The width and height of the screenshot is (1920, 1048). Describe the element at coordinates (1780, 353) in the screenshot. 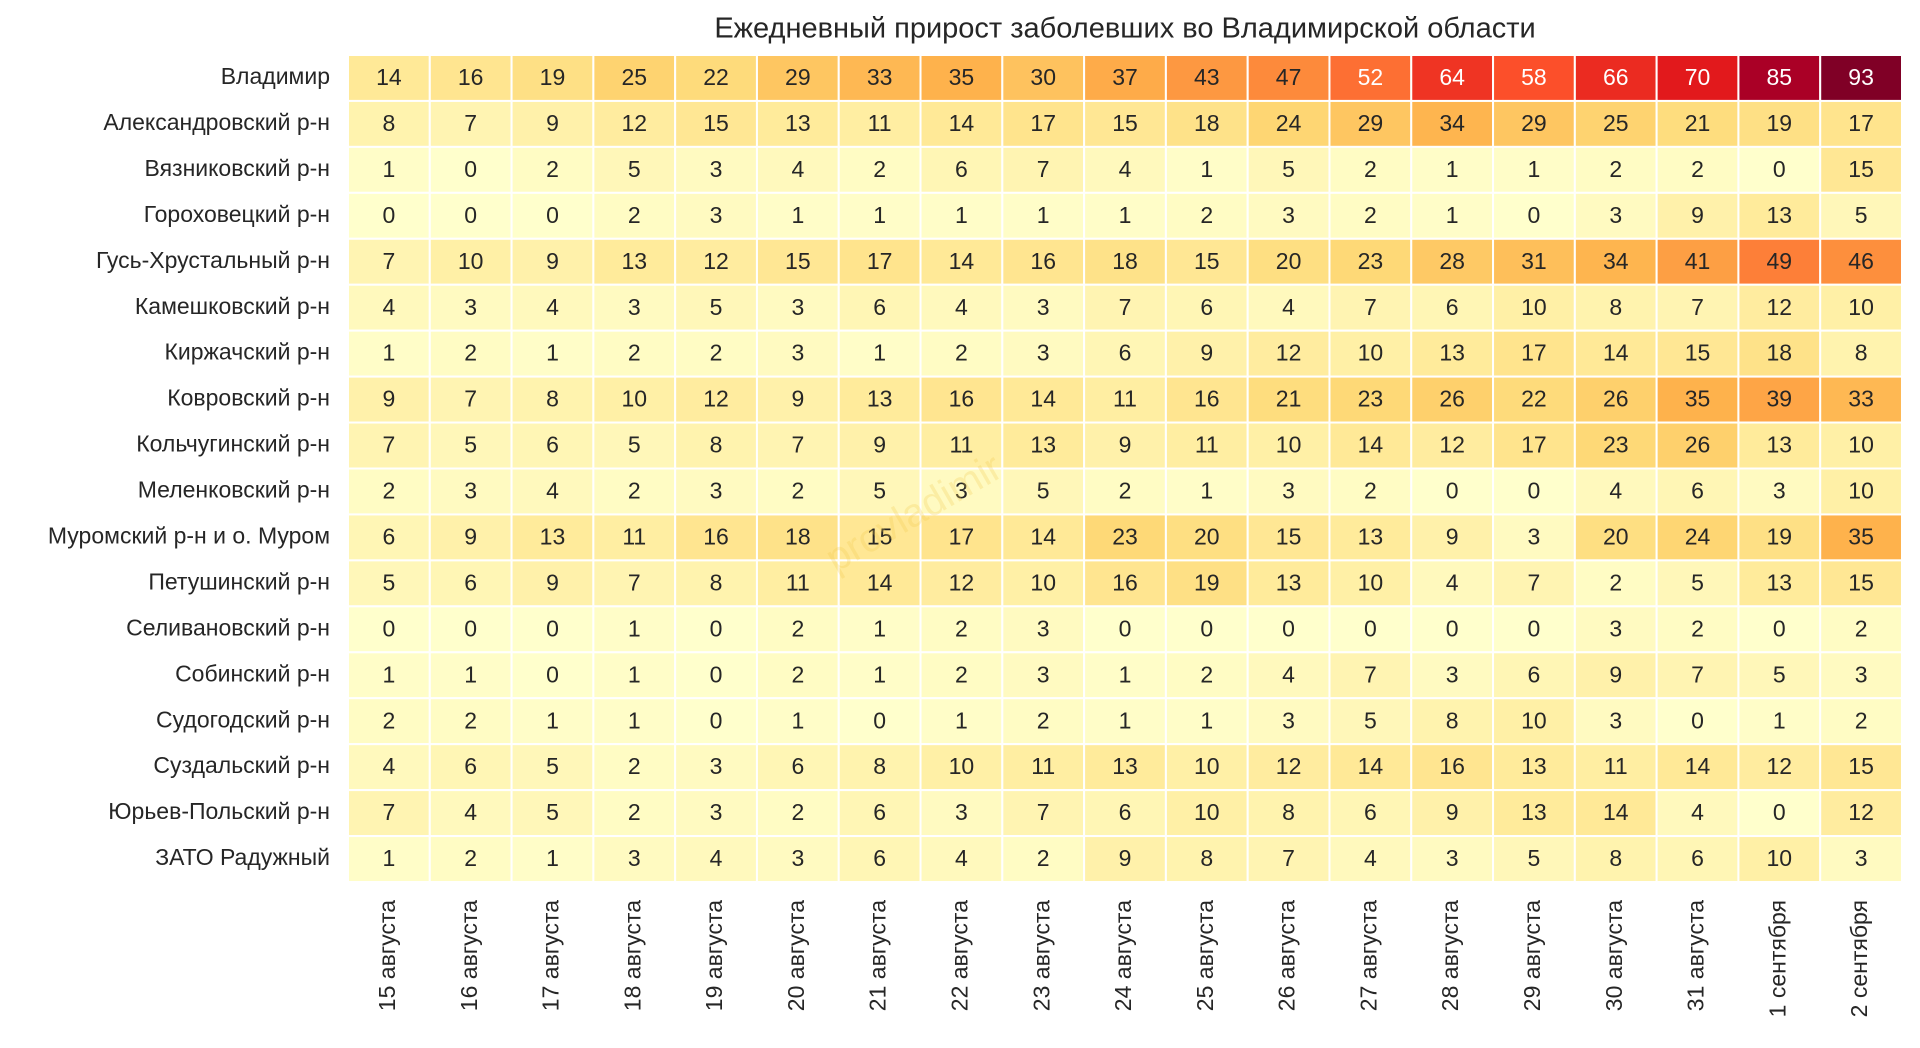

I see `cell-label: 18` at that location.